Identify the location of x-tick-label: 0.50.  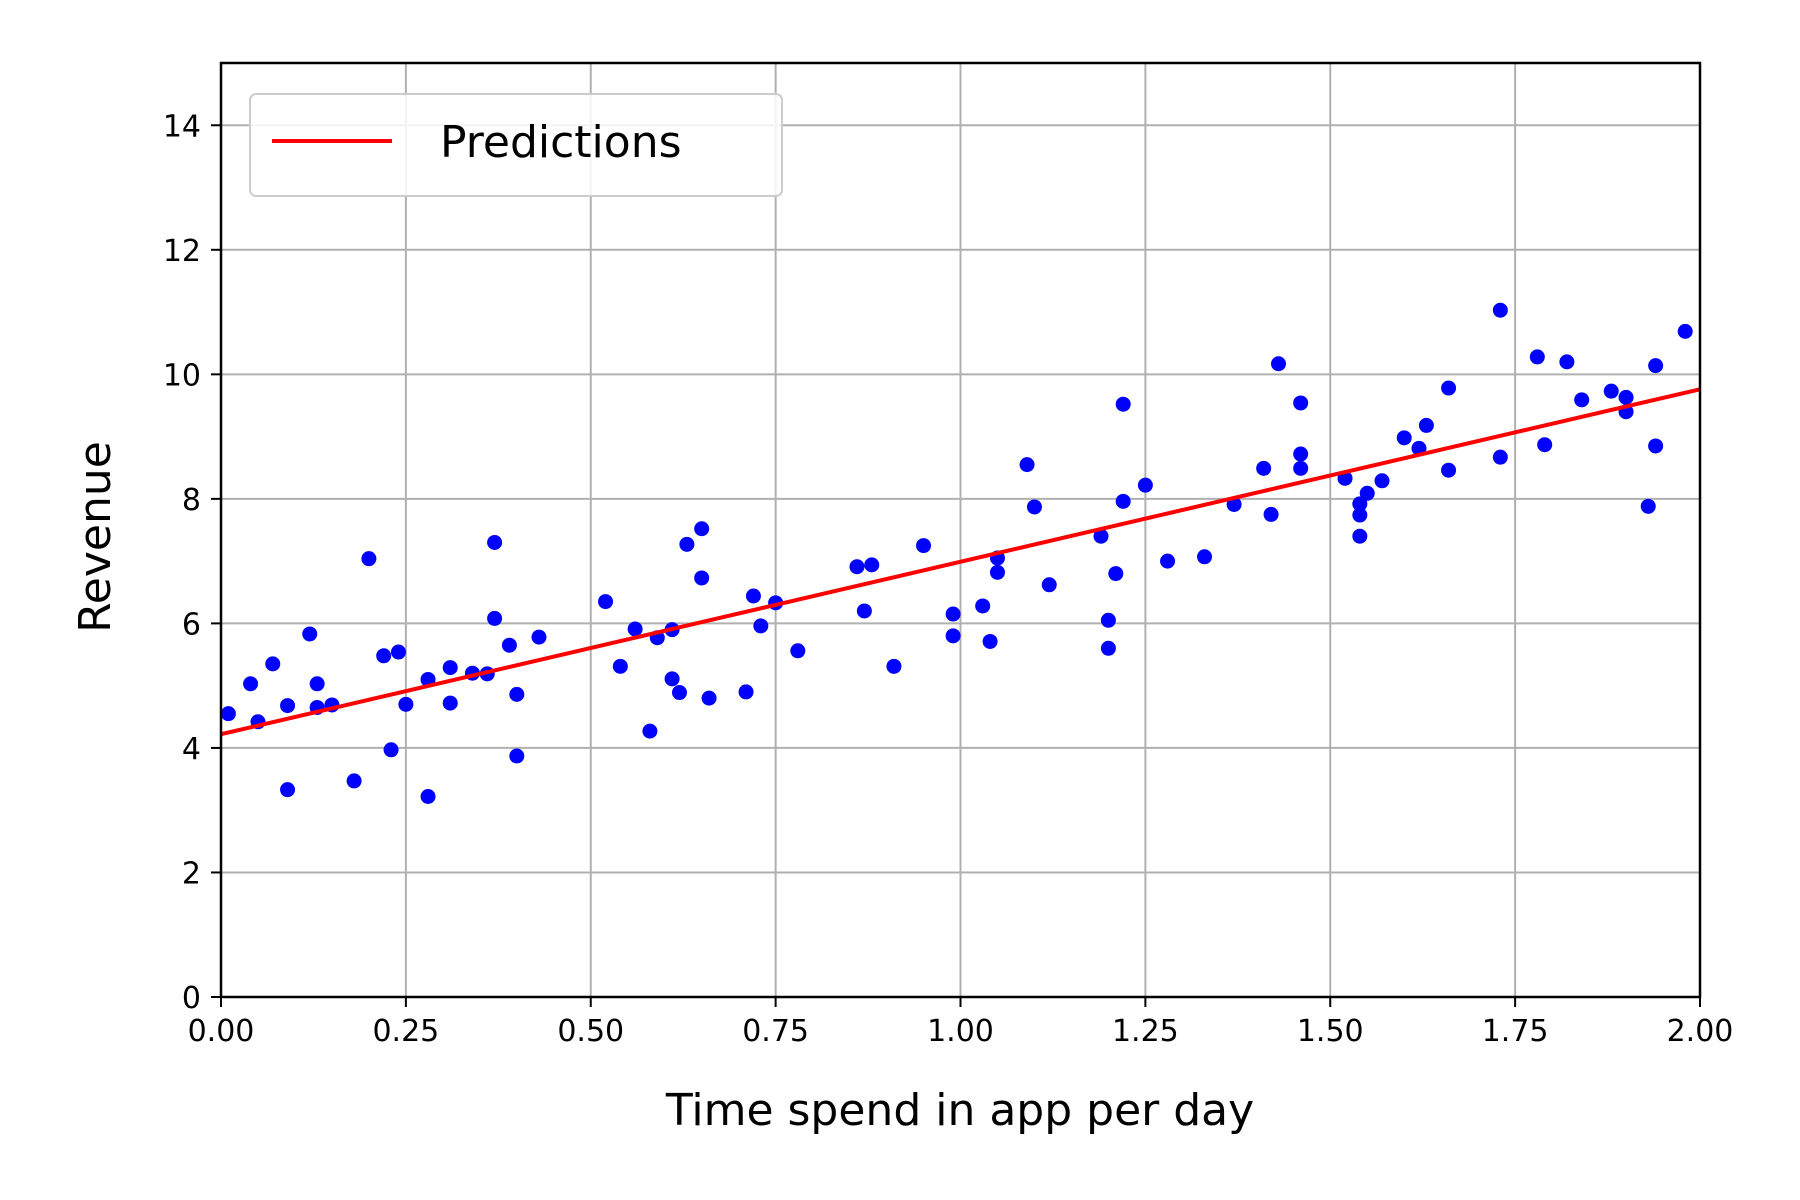
(590, 1031).